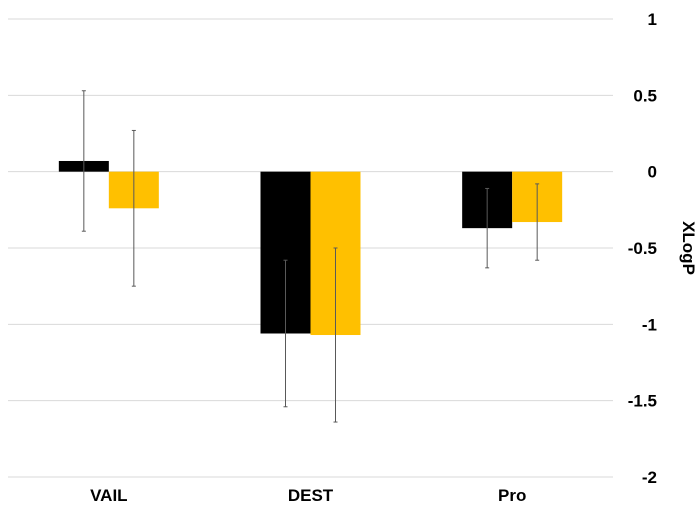 This screenshot has width=699, height=513. What do you see at coordinates (649, 324) in the screenshot?
I see `y-tick-label: -1` at bounding box center [649, 324].